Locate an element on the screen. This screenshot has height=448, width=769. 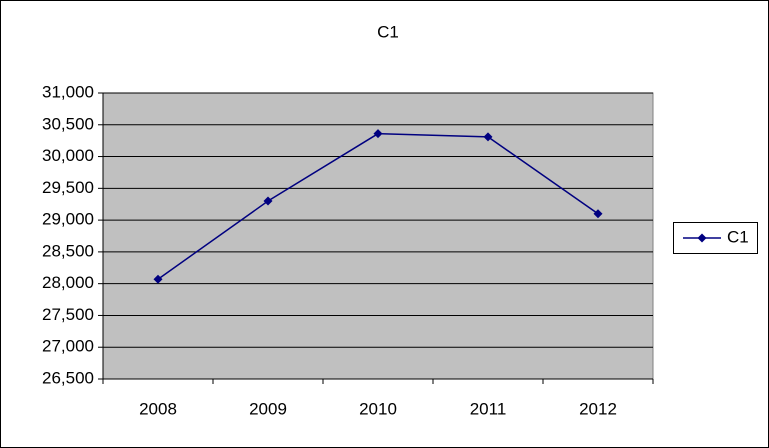
y-tick-label: 28,500 is located at coordinates (68, 250).